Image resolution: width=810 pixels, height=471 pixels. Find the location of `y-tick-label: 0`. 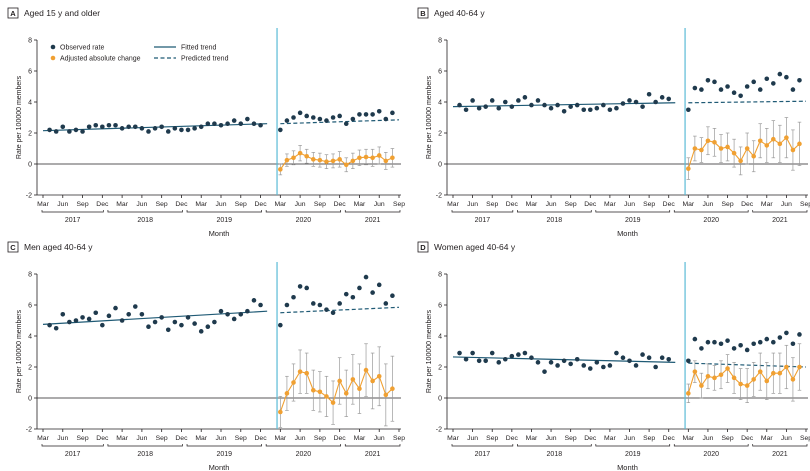

y-tick-label: 0 is located at coordinates (440, 399).